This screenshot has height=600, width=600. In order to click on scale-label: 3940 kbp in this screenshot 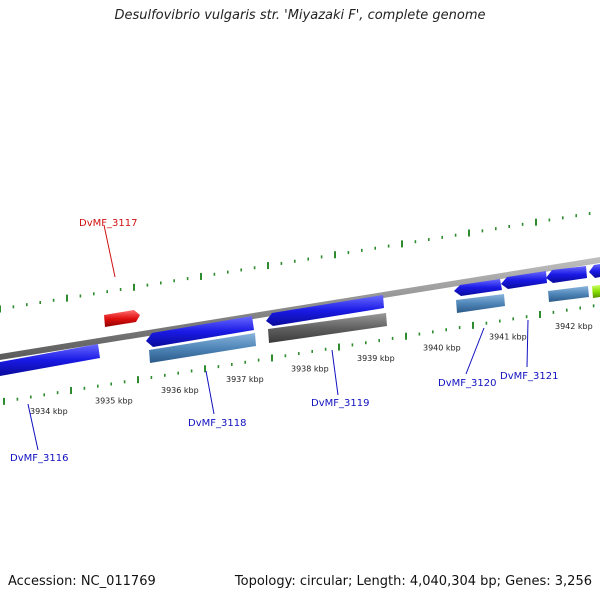, I will do `click(442, 347)`.